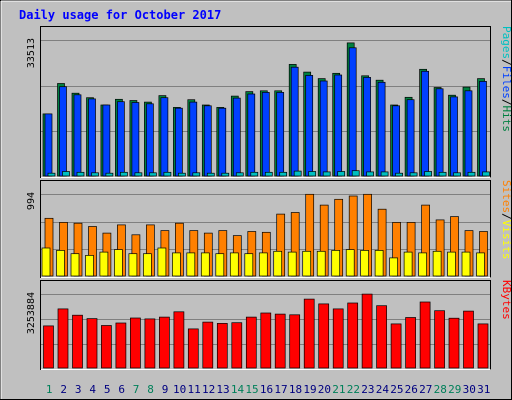 The height and width of the screenshot is (400, 512). What do you see at coordinates (121, 389) in the screenshot?
I see `x-tick-label-day-6: 6` at bounding box center [121, 389].